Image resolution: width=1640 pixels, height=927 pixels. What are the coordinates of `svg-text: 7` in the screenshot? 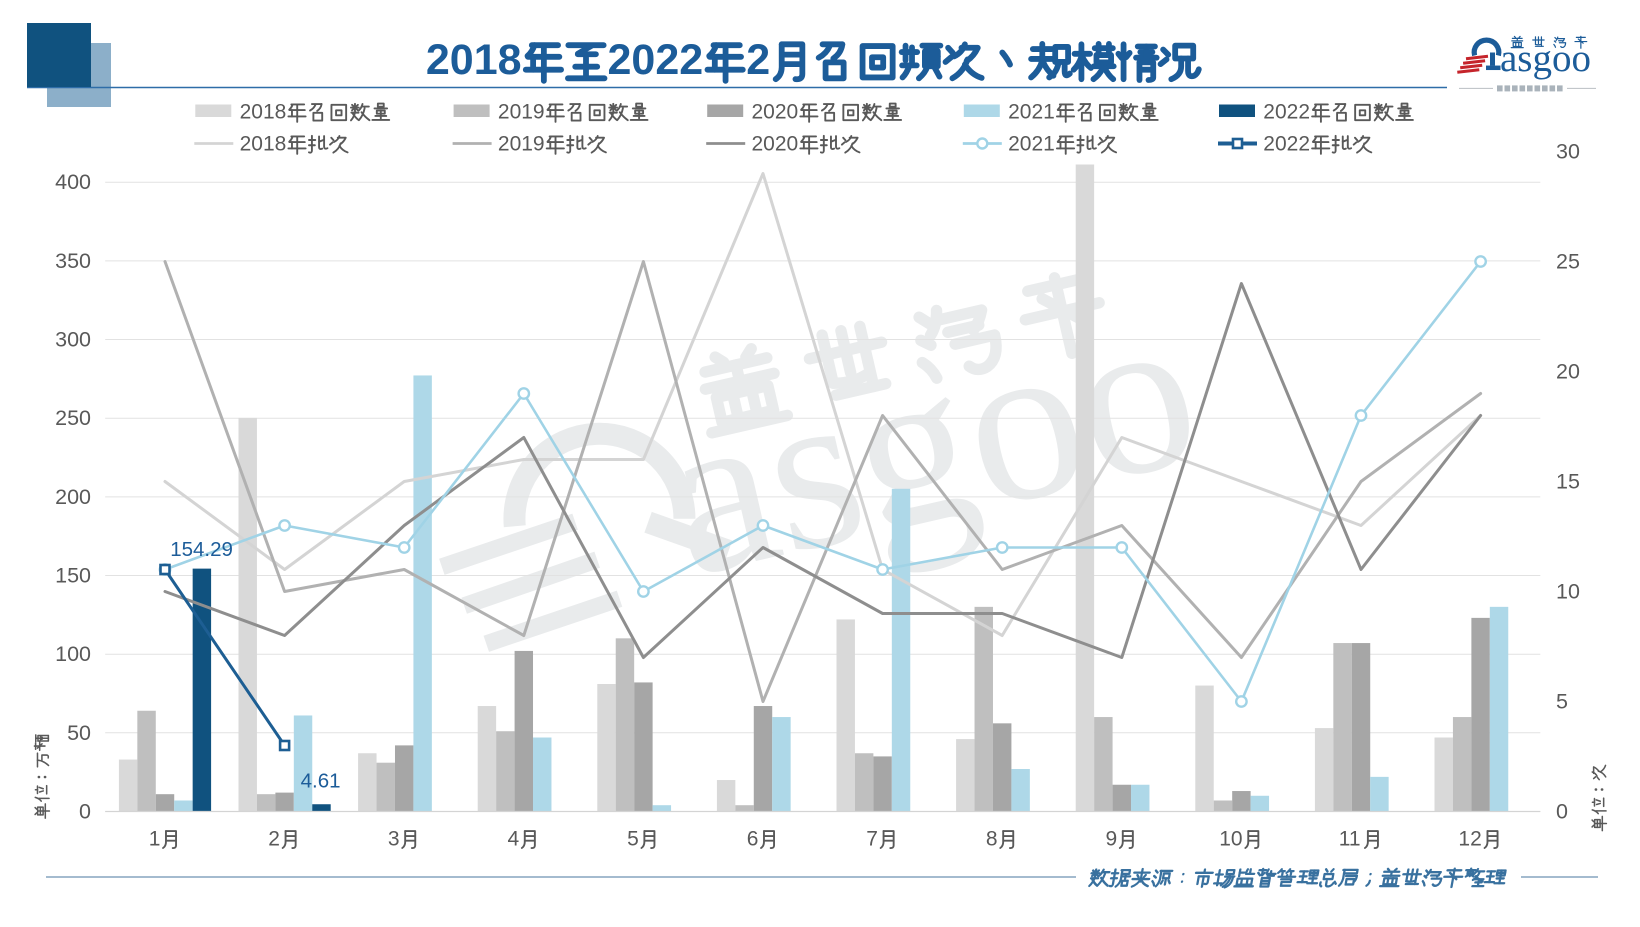 It's located at (872, 839).